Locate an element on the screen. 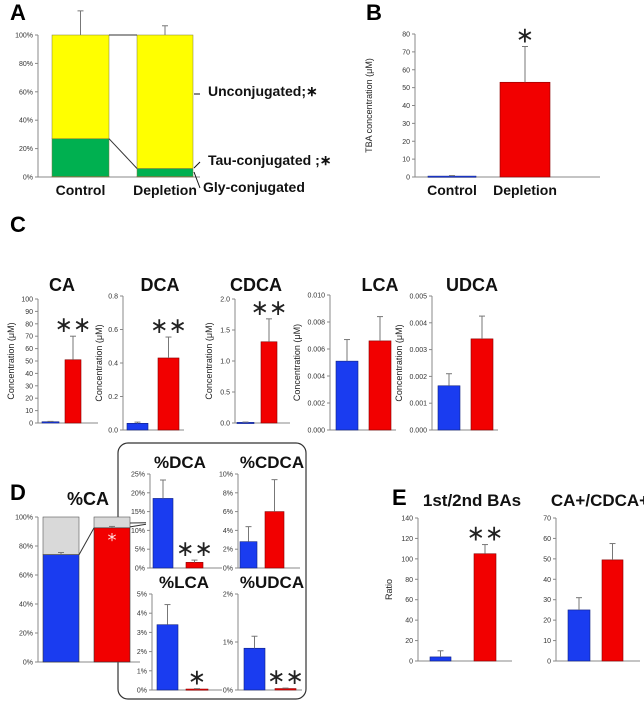  B-y-tick-label: 80 is located at coordinates (406, 35).